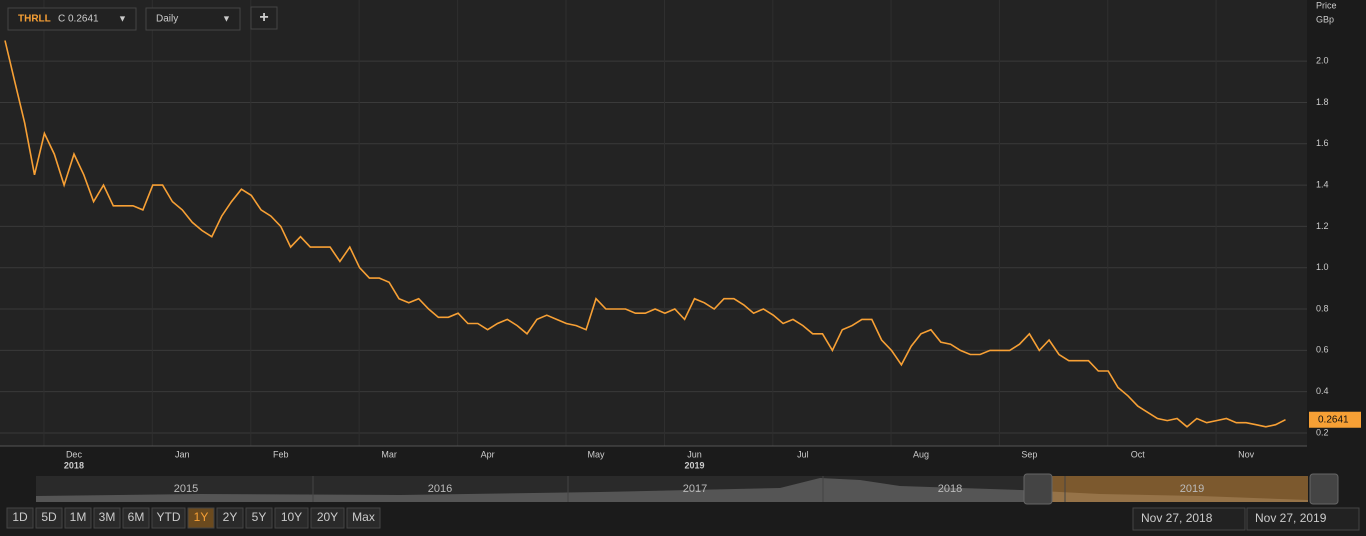  I want to click on navigator-years: 2015 2016 2017 2018 2019, so click(689, 489).